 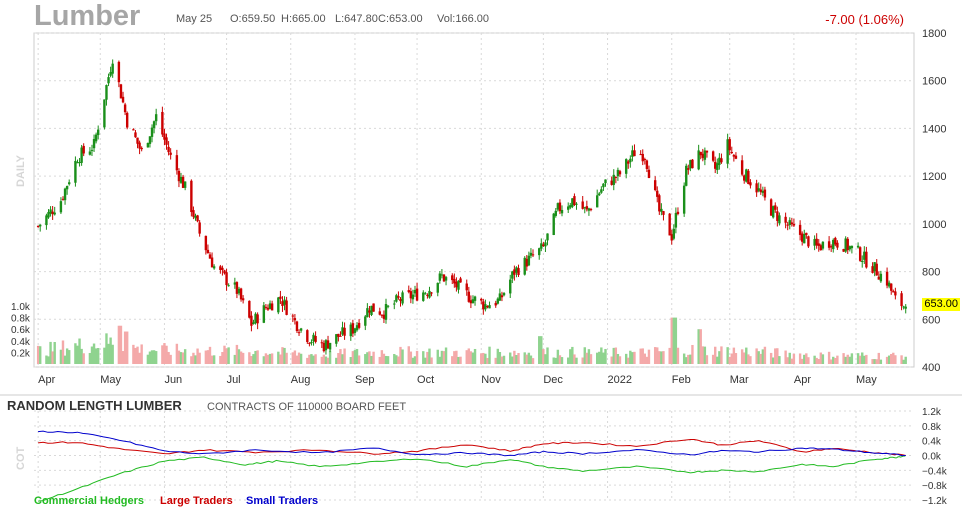 I want to click on cot-tick-label: 0.8k, so click(x=932, y=427).